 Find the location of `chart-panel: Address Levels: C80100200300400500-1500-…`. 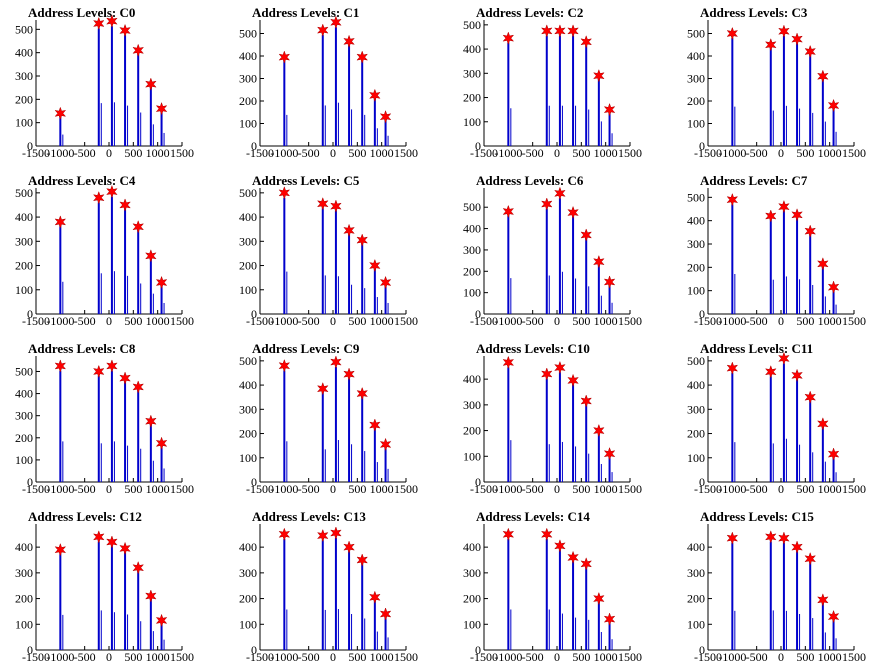

chart-panel: Address Levels: C80100200300400500-1500-… is located at coordinates (104, 418).